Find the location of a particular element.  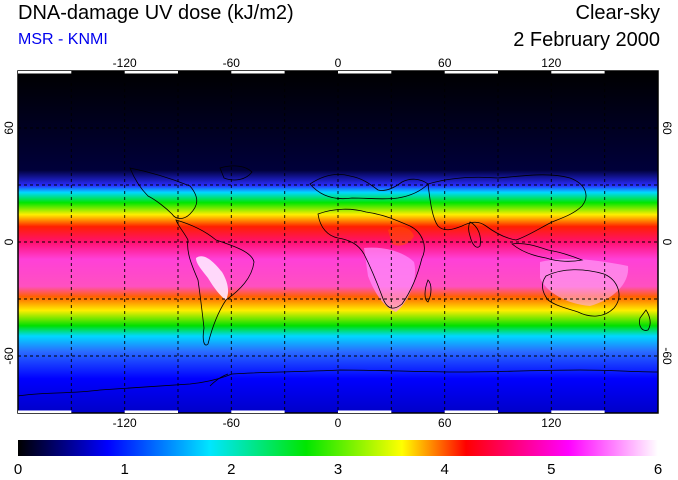

lat-tick-label-right: 60 is located at coordinates (667, 128).